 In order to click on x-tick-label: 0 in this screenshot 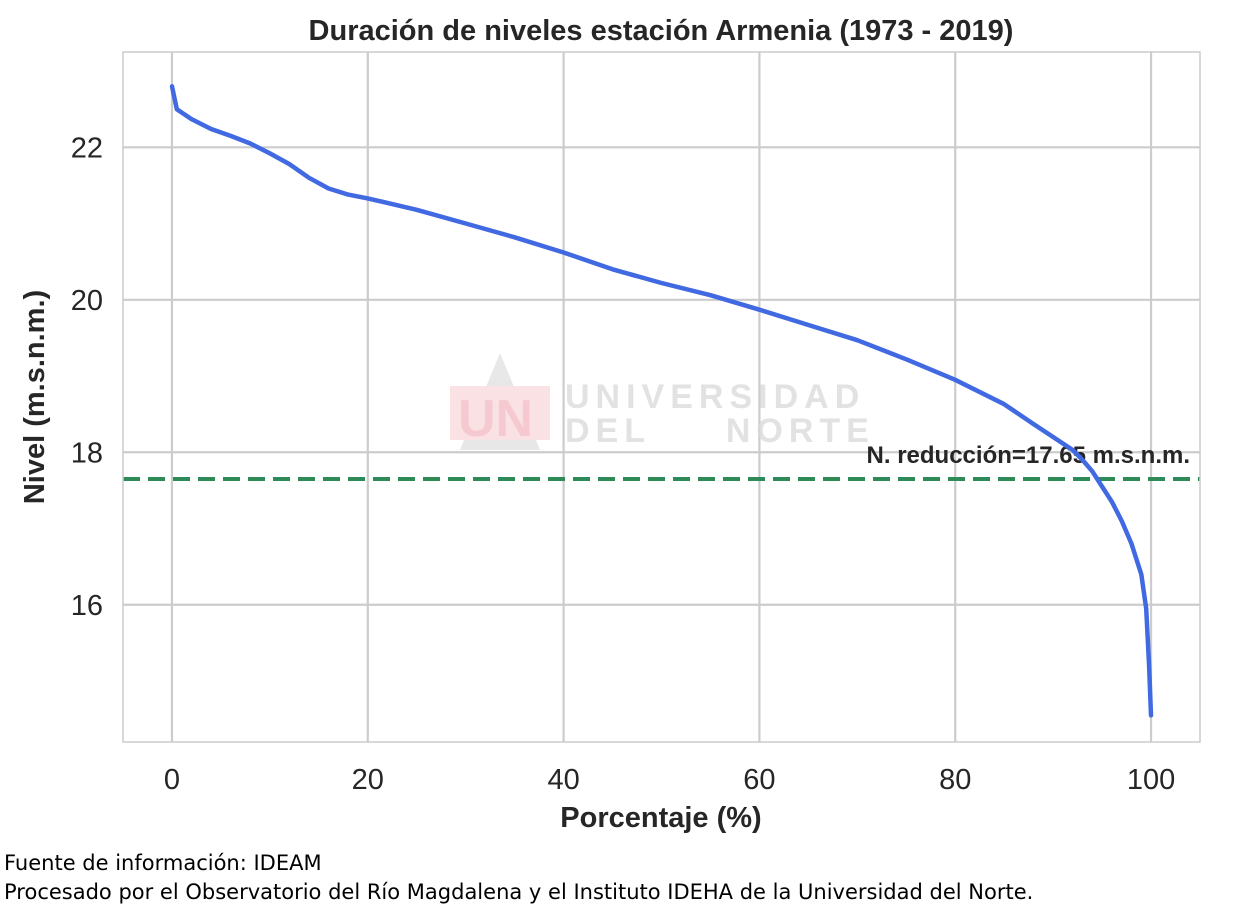, I will do `click(172, 780)`.